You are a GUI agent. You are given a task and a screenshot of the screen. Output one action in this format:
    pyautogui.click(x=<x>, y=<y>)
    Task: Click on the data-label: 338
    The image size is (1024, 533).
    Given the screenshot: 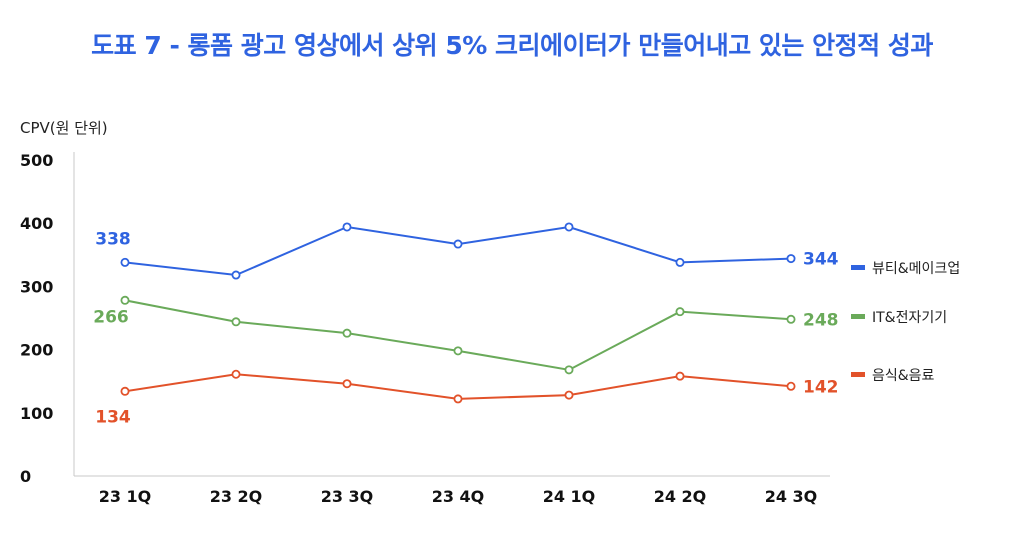 What is the action you would take?
    pyautogui.click(x=113, y=239)
    